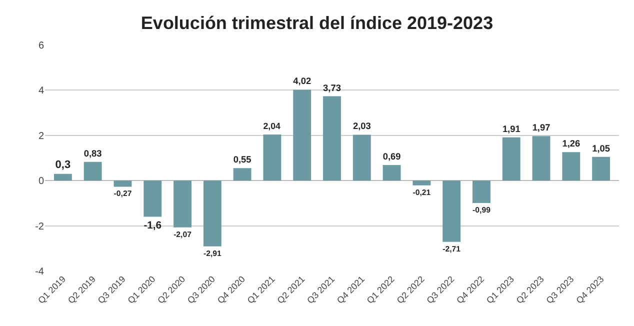 The image size is (634, 326). What do you see at coordinates (571, 143) in the screenshot?
I see `data-label: 1,26` at bounding box center [571, 143].